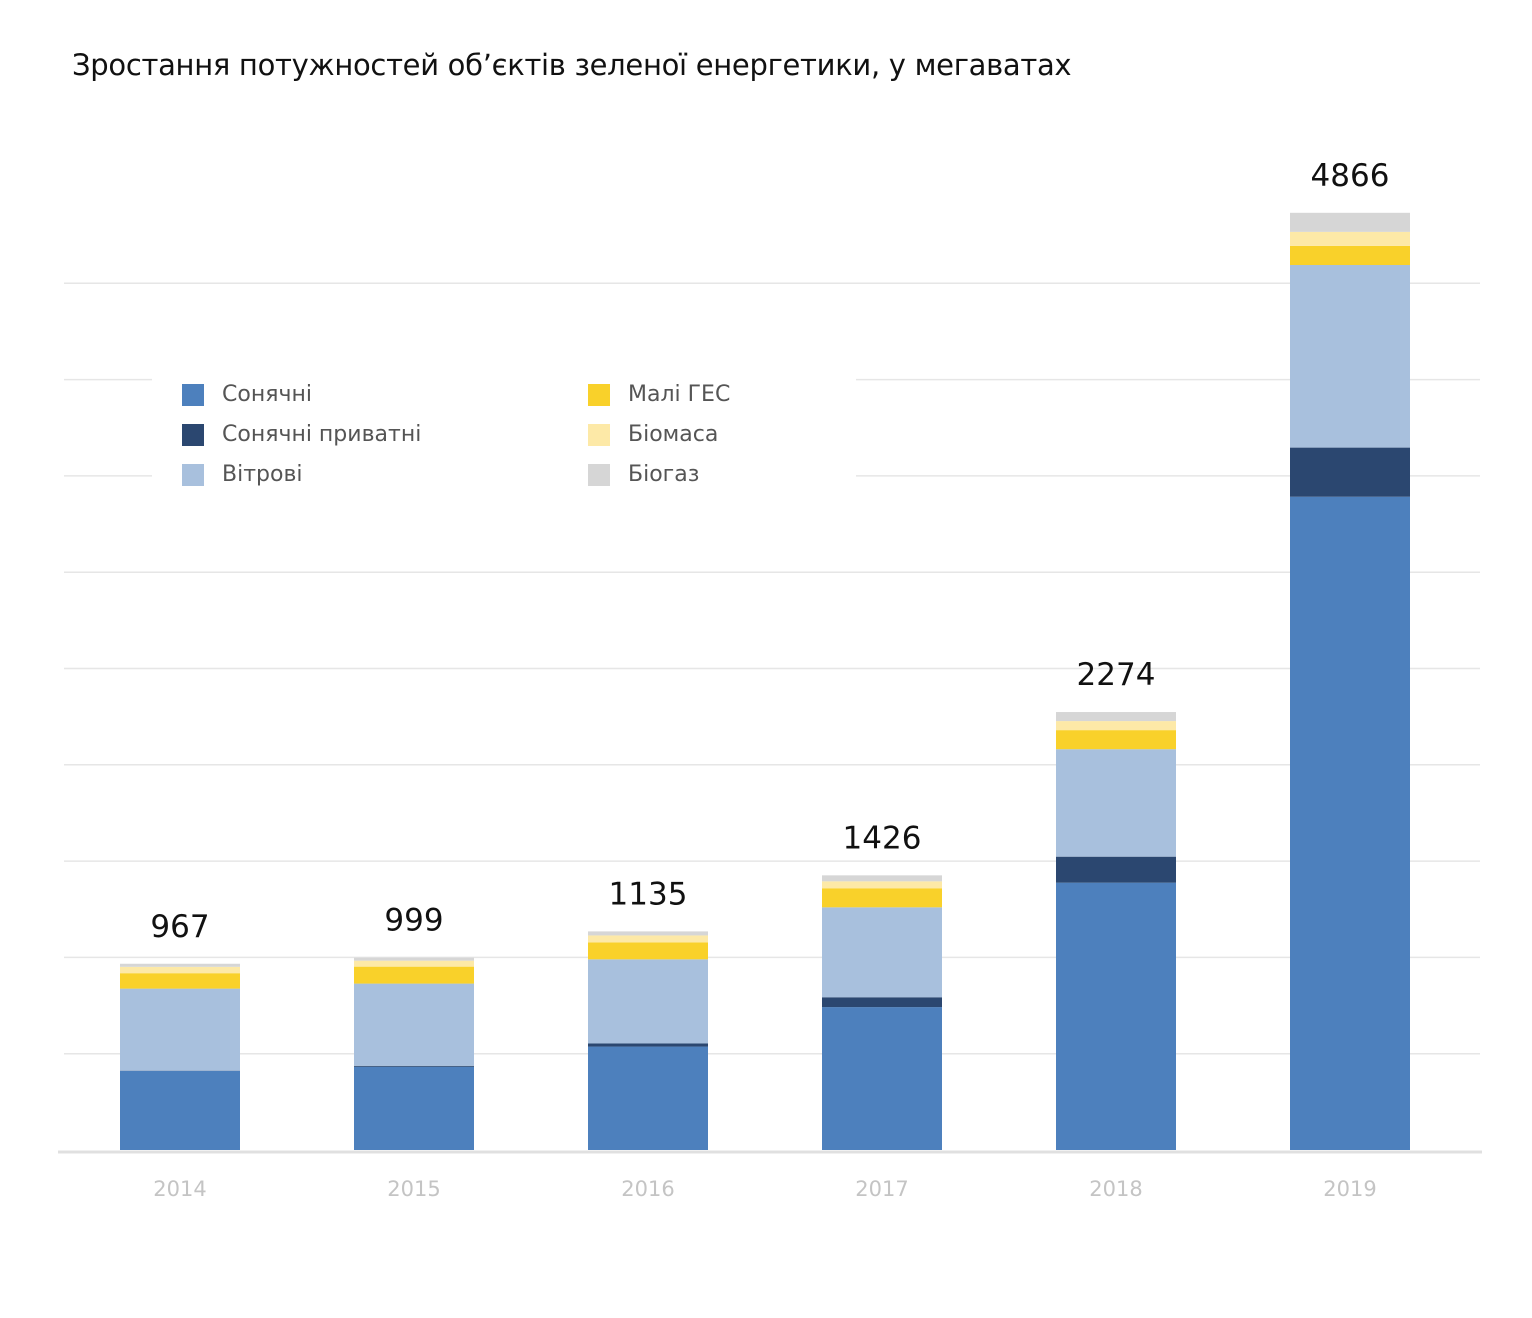 The image size is (1532, 1318). Describe the element at coordinates (1115, 1189) in the screenshot. I see `x-tick-label: 2018` at that location.